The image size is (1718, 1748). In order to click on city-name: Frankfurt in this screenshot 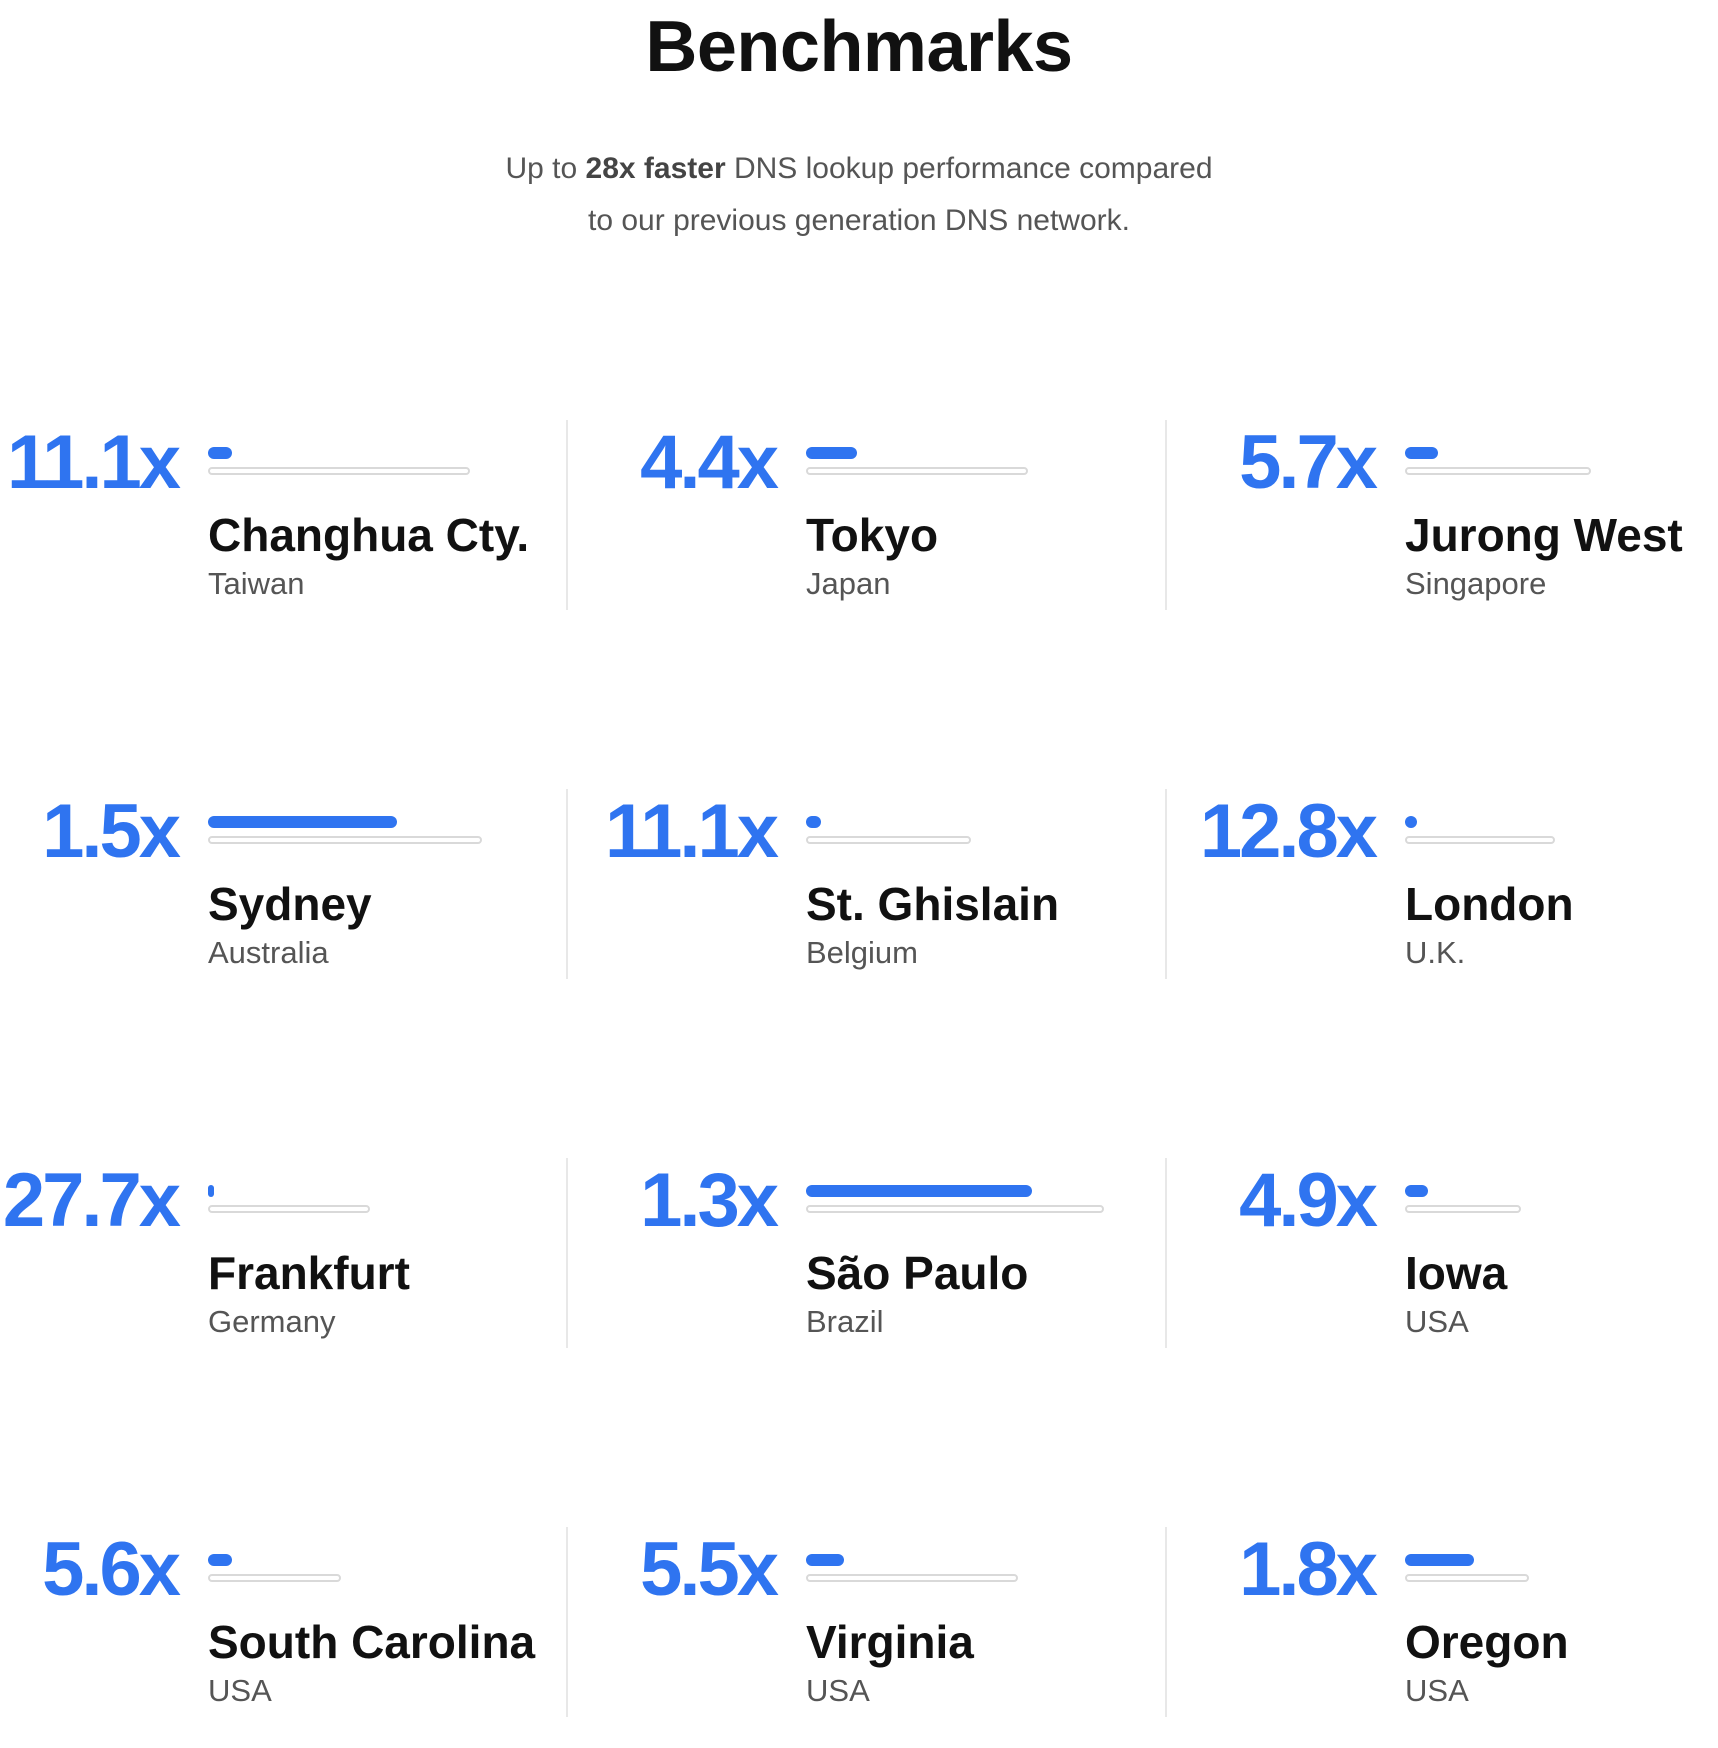, I will do `click(309, 1273)`.